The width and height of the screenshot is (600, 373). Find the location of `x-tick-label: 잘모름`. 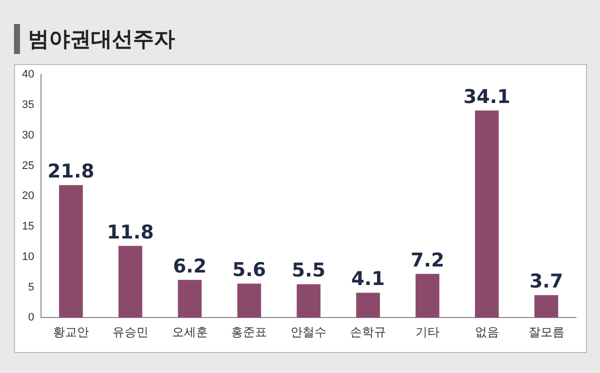

x-tick-label: 잘모름 is located at coordinates (546, 331).